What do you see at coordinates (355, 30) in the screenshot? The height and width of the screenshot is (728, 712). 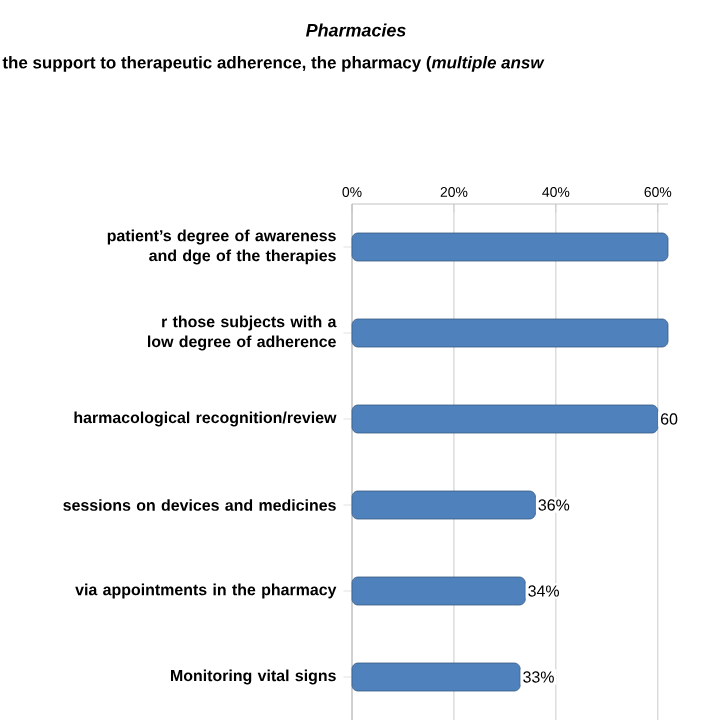 I see `chart-title: Pharmacies` at bounding box center [355, 30].